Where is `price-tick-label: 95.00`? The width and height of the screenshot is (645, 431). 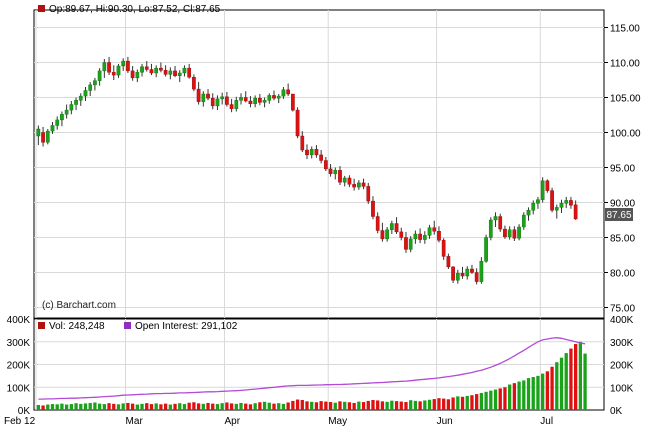 price-tick-label: 95.00 is located at coordinates (622, 169).